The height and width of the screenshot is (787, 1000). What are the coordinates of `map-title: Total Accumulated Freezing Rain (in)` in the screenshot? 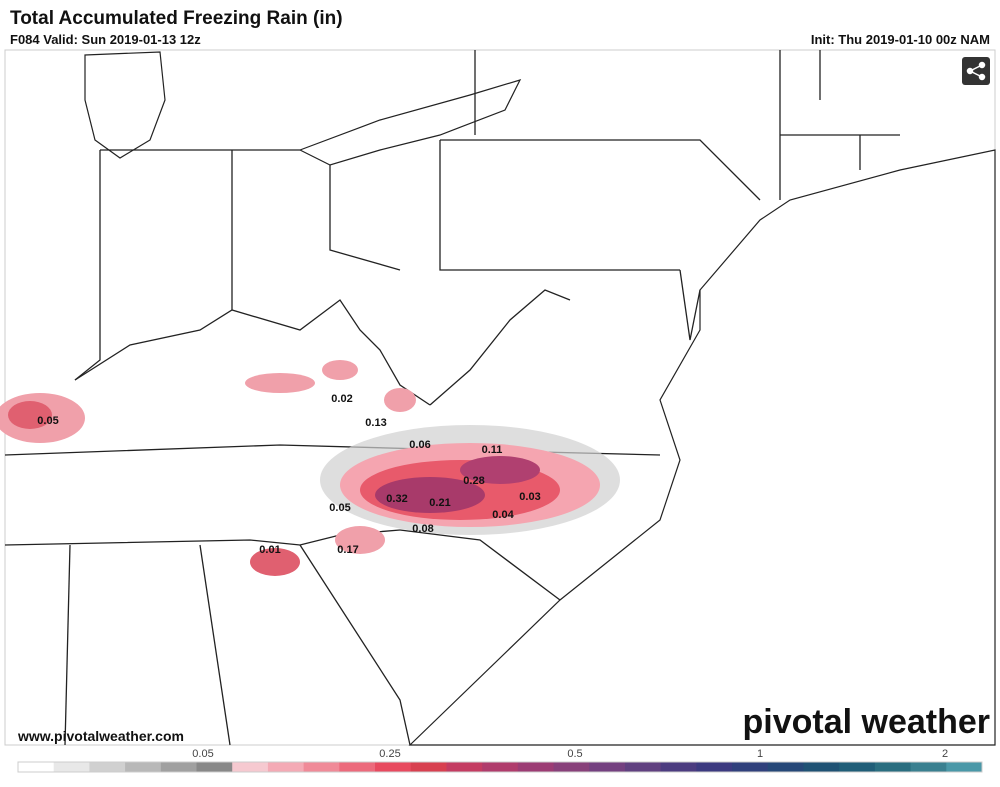 It's located at (176, 18).